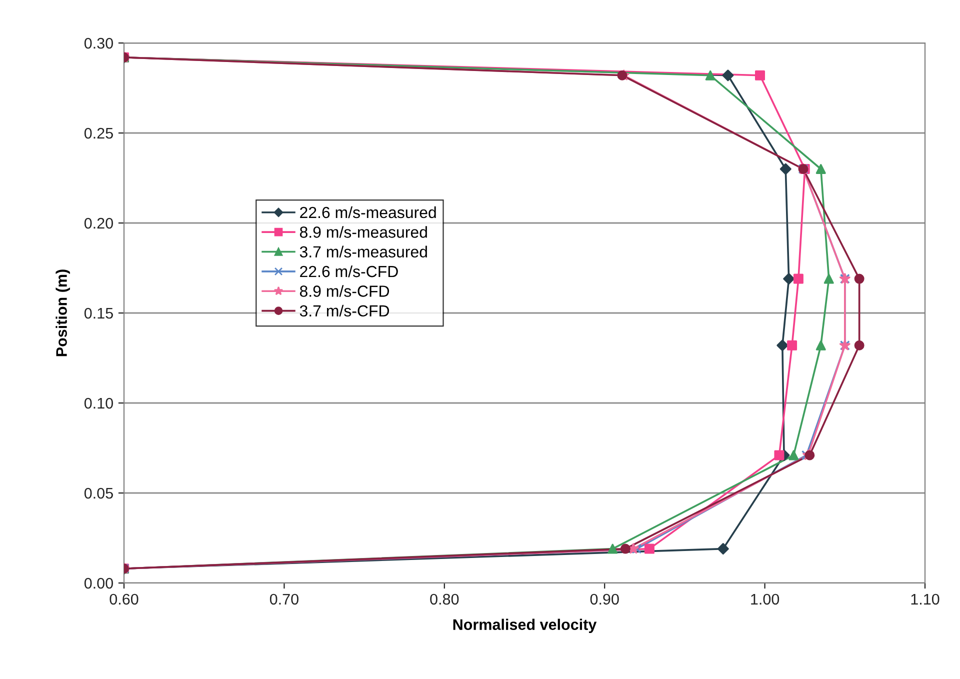 The height and width of the screenshot is (679, 960). What do you see at coordinates (368, 212) in the screenshot?
I see `legend-label: 22.6 m/s-measured` at bounding box center [368, 212].